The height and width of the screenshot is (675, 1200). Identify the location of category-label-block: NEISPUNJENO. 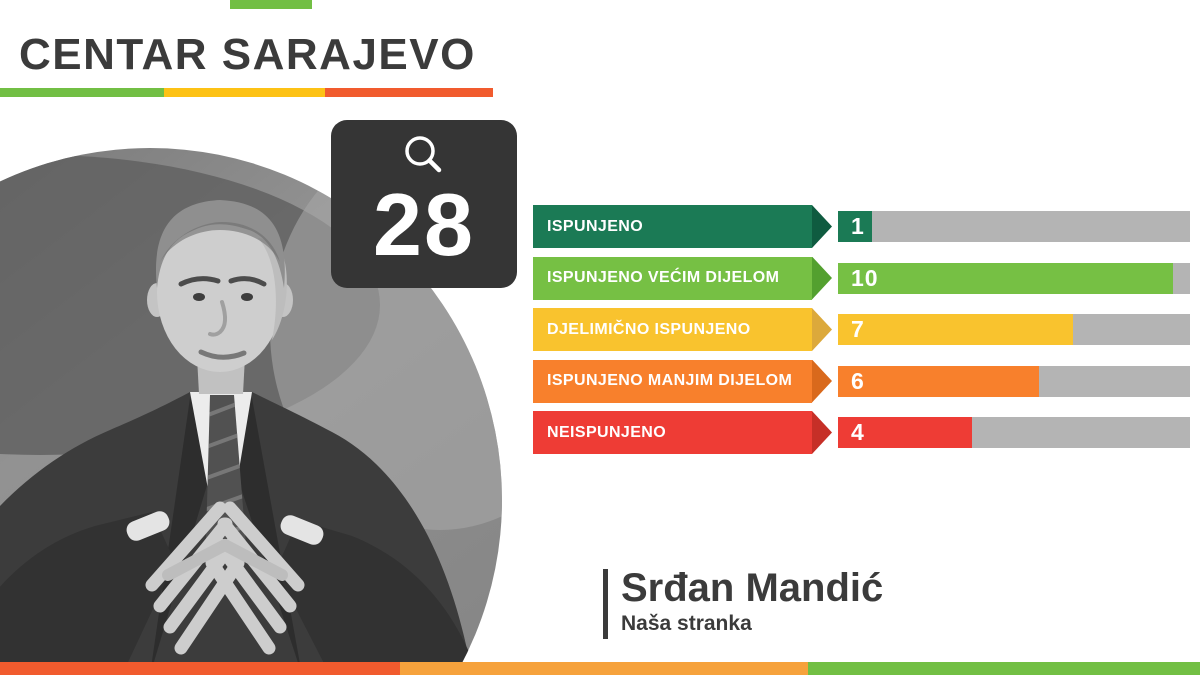
(672, 432).